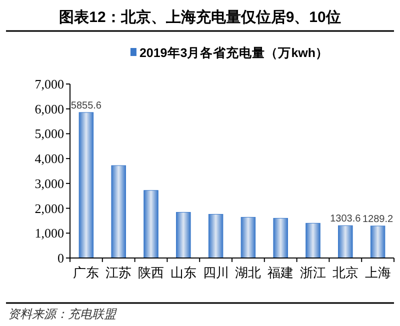  I want to click on chart-title: 图表12：北京、上海充电量仅位居9、10位, so click(200, 17).